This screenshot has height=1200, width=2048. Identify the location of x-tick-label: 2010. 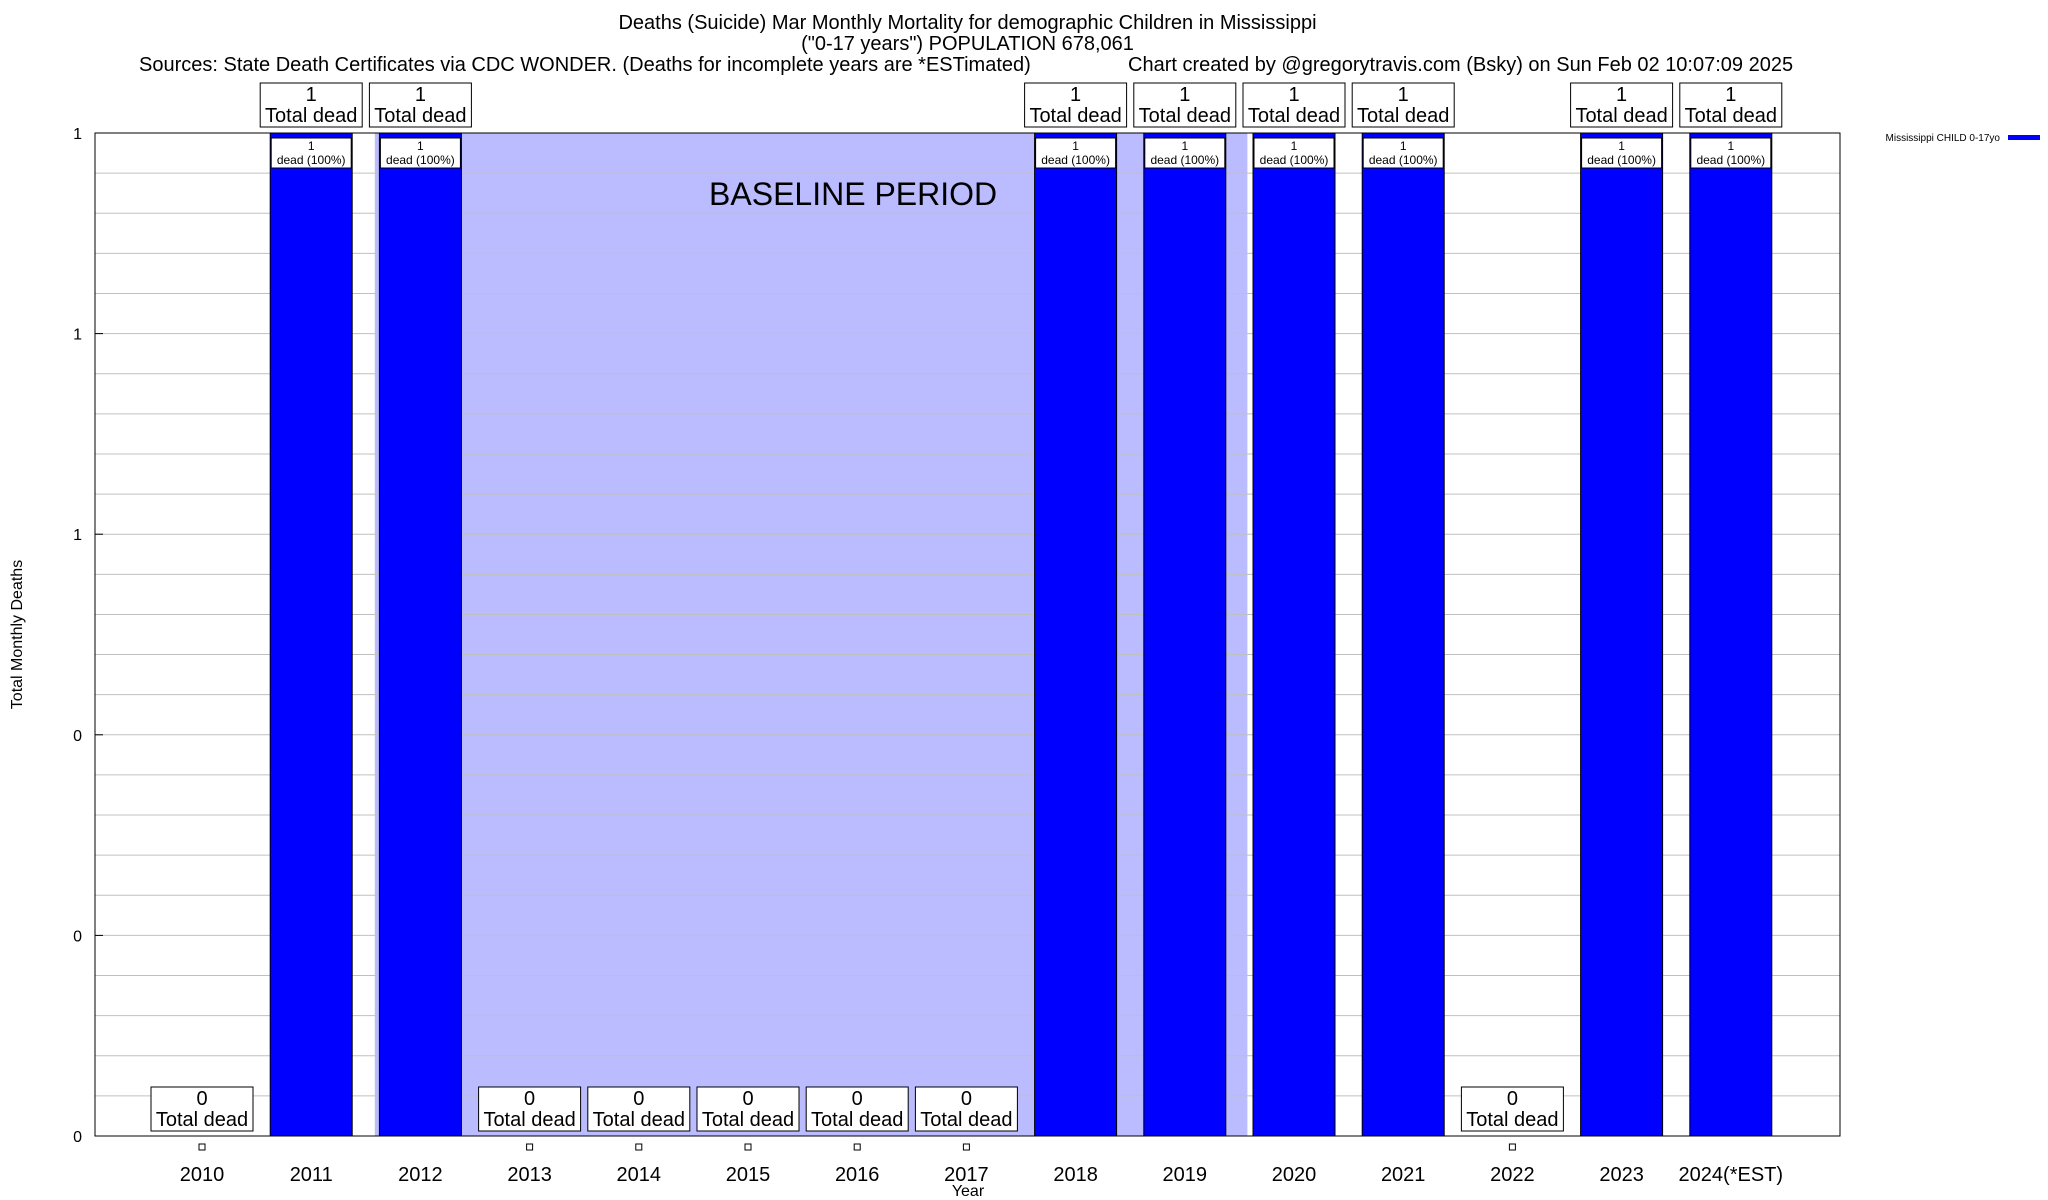
(202, 1175).